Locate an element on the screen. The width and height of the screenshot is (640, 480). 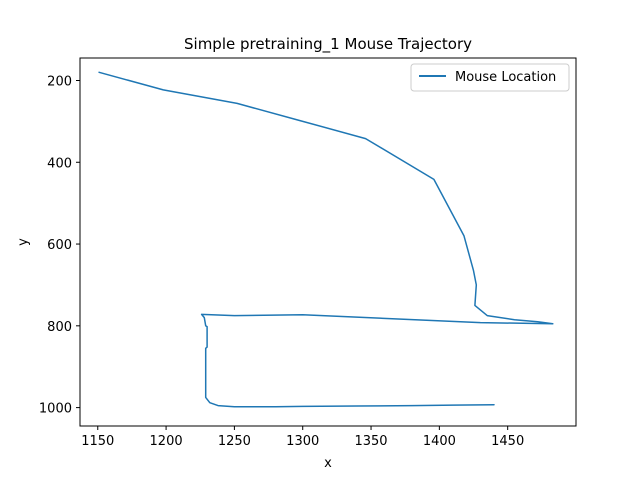
x-axis: 1150 1200 1250 1300 1350 1400 1450 is located at coordinates (302, 437).